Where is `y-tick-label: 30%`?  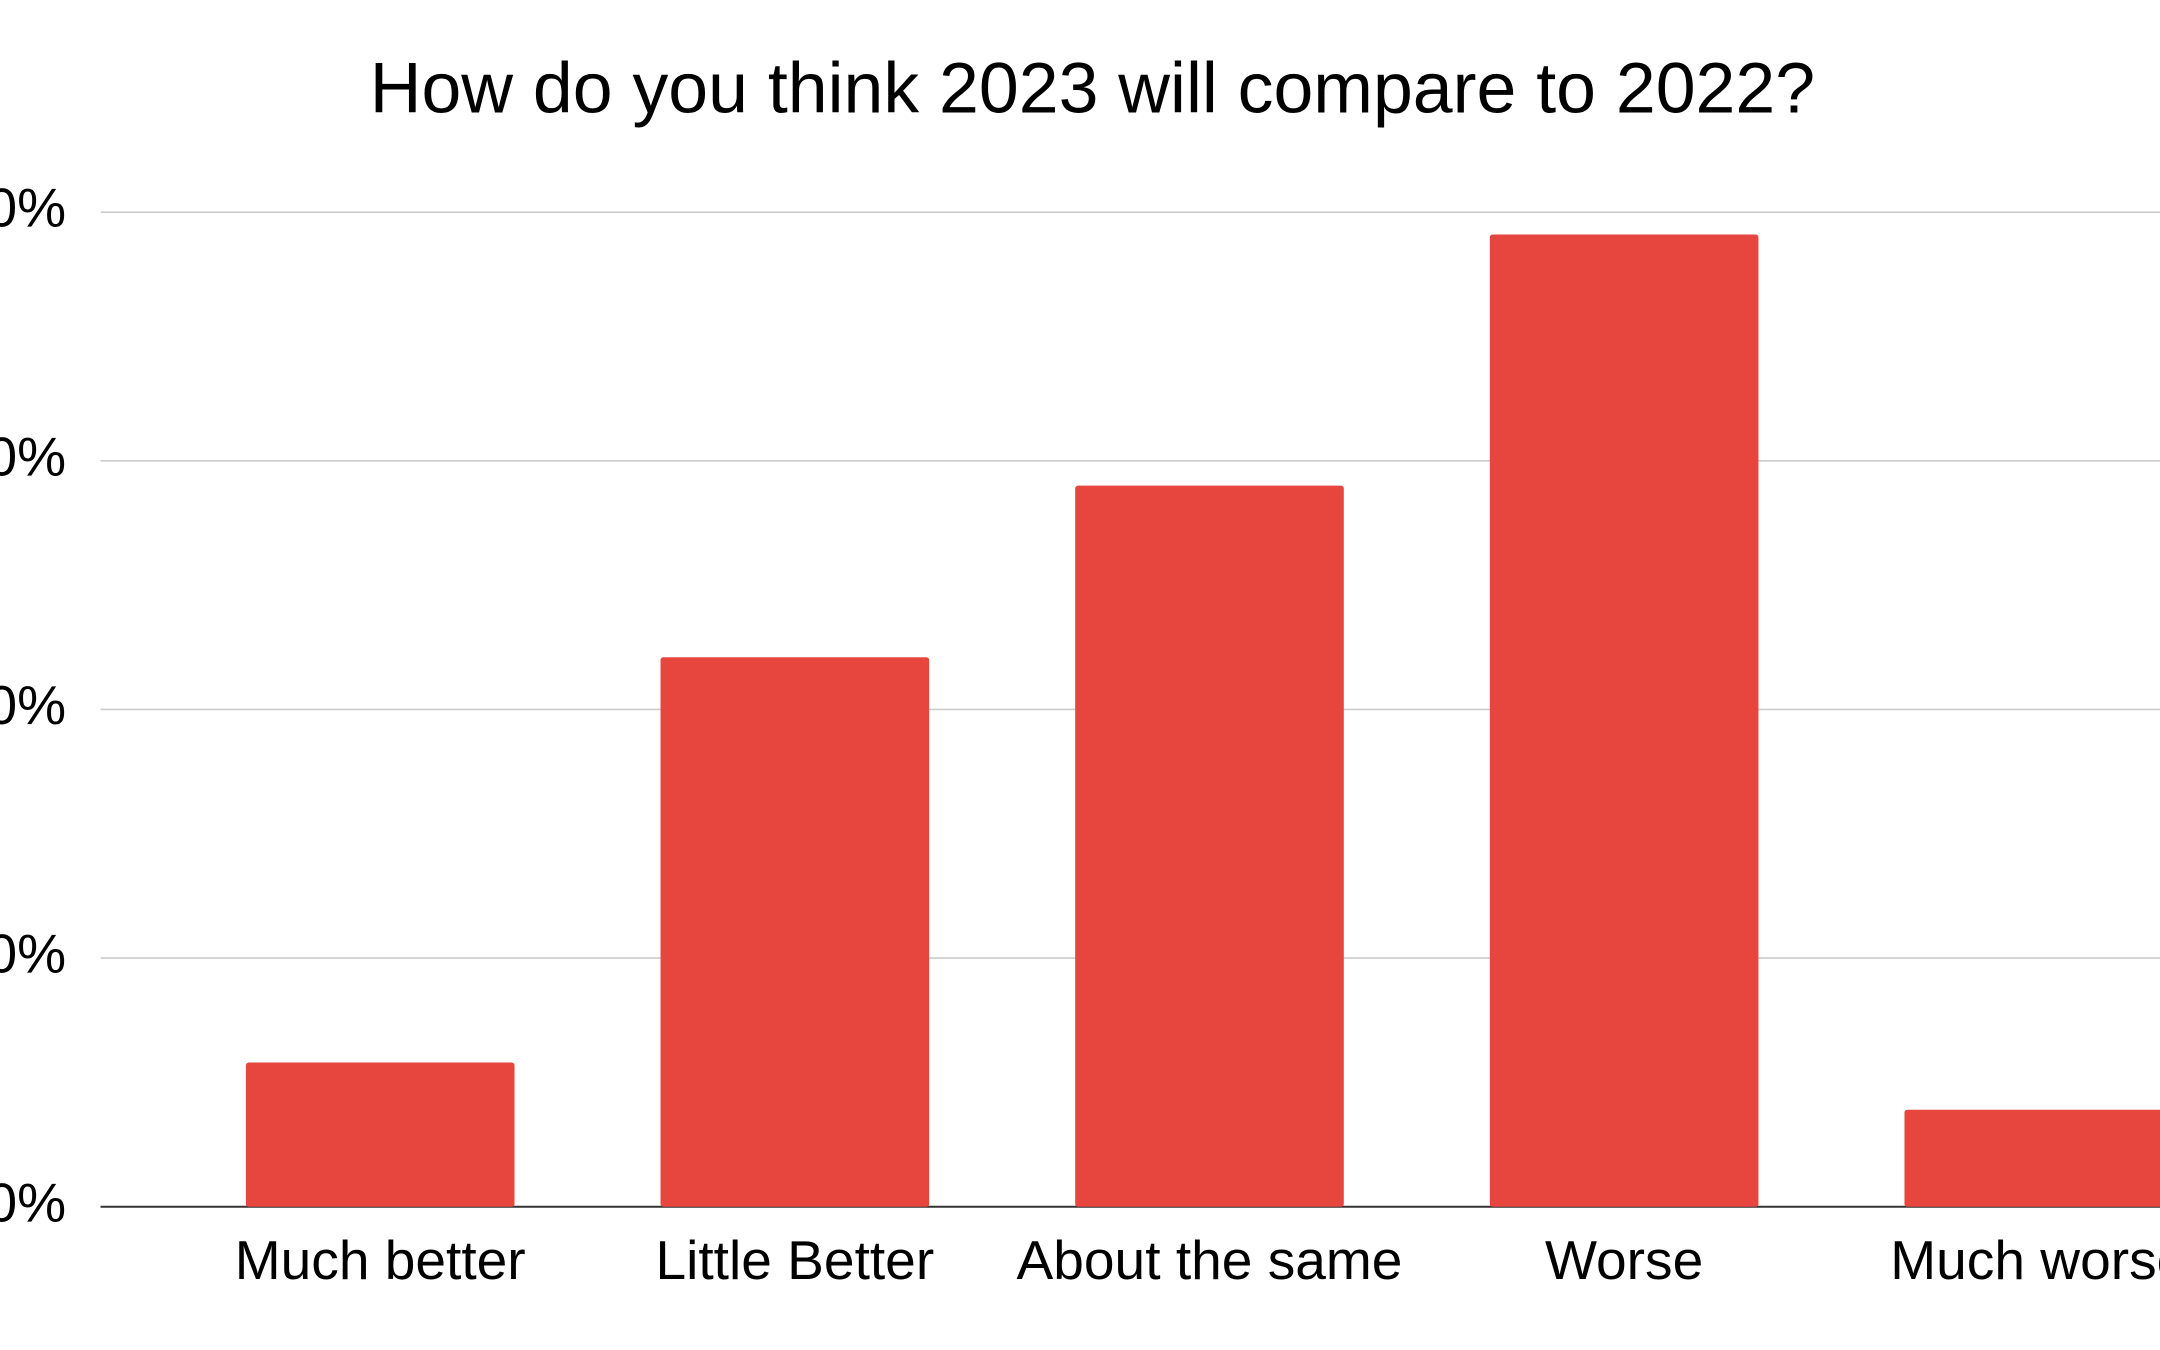 y-tick-label: 30% is located at coordinates (33, 456).